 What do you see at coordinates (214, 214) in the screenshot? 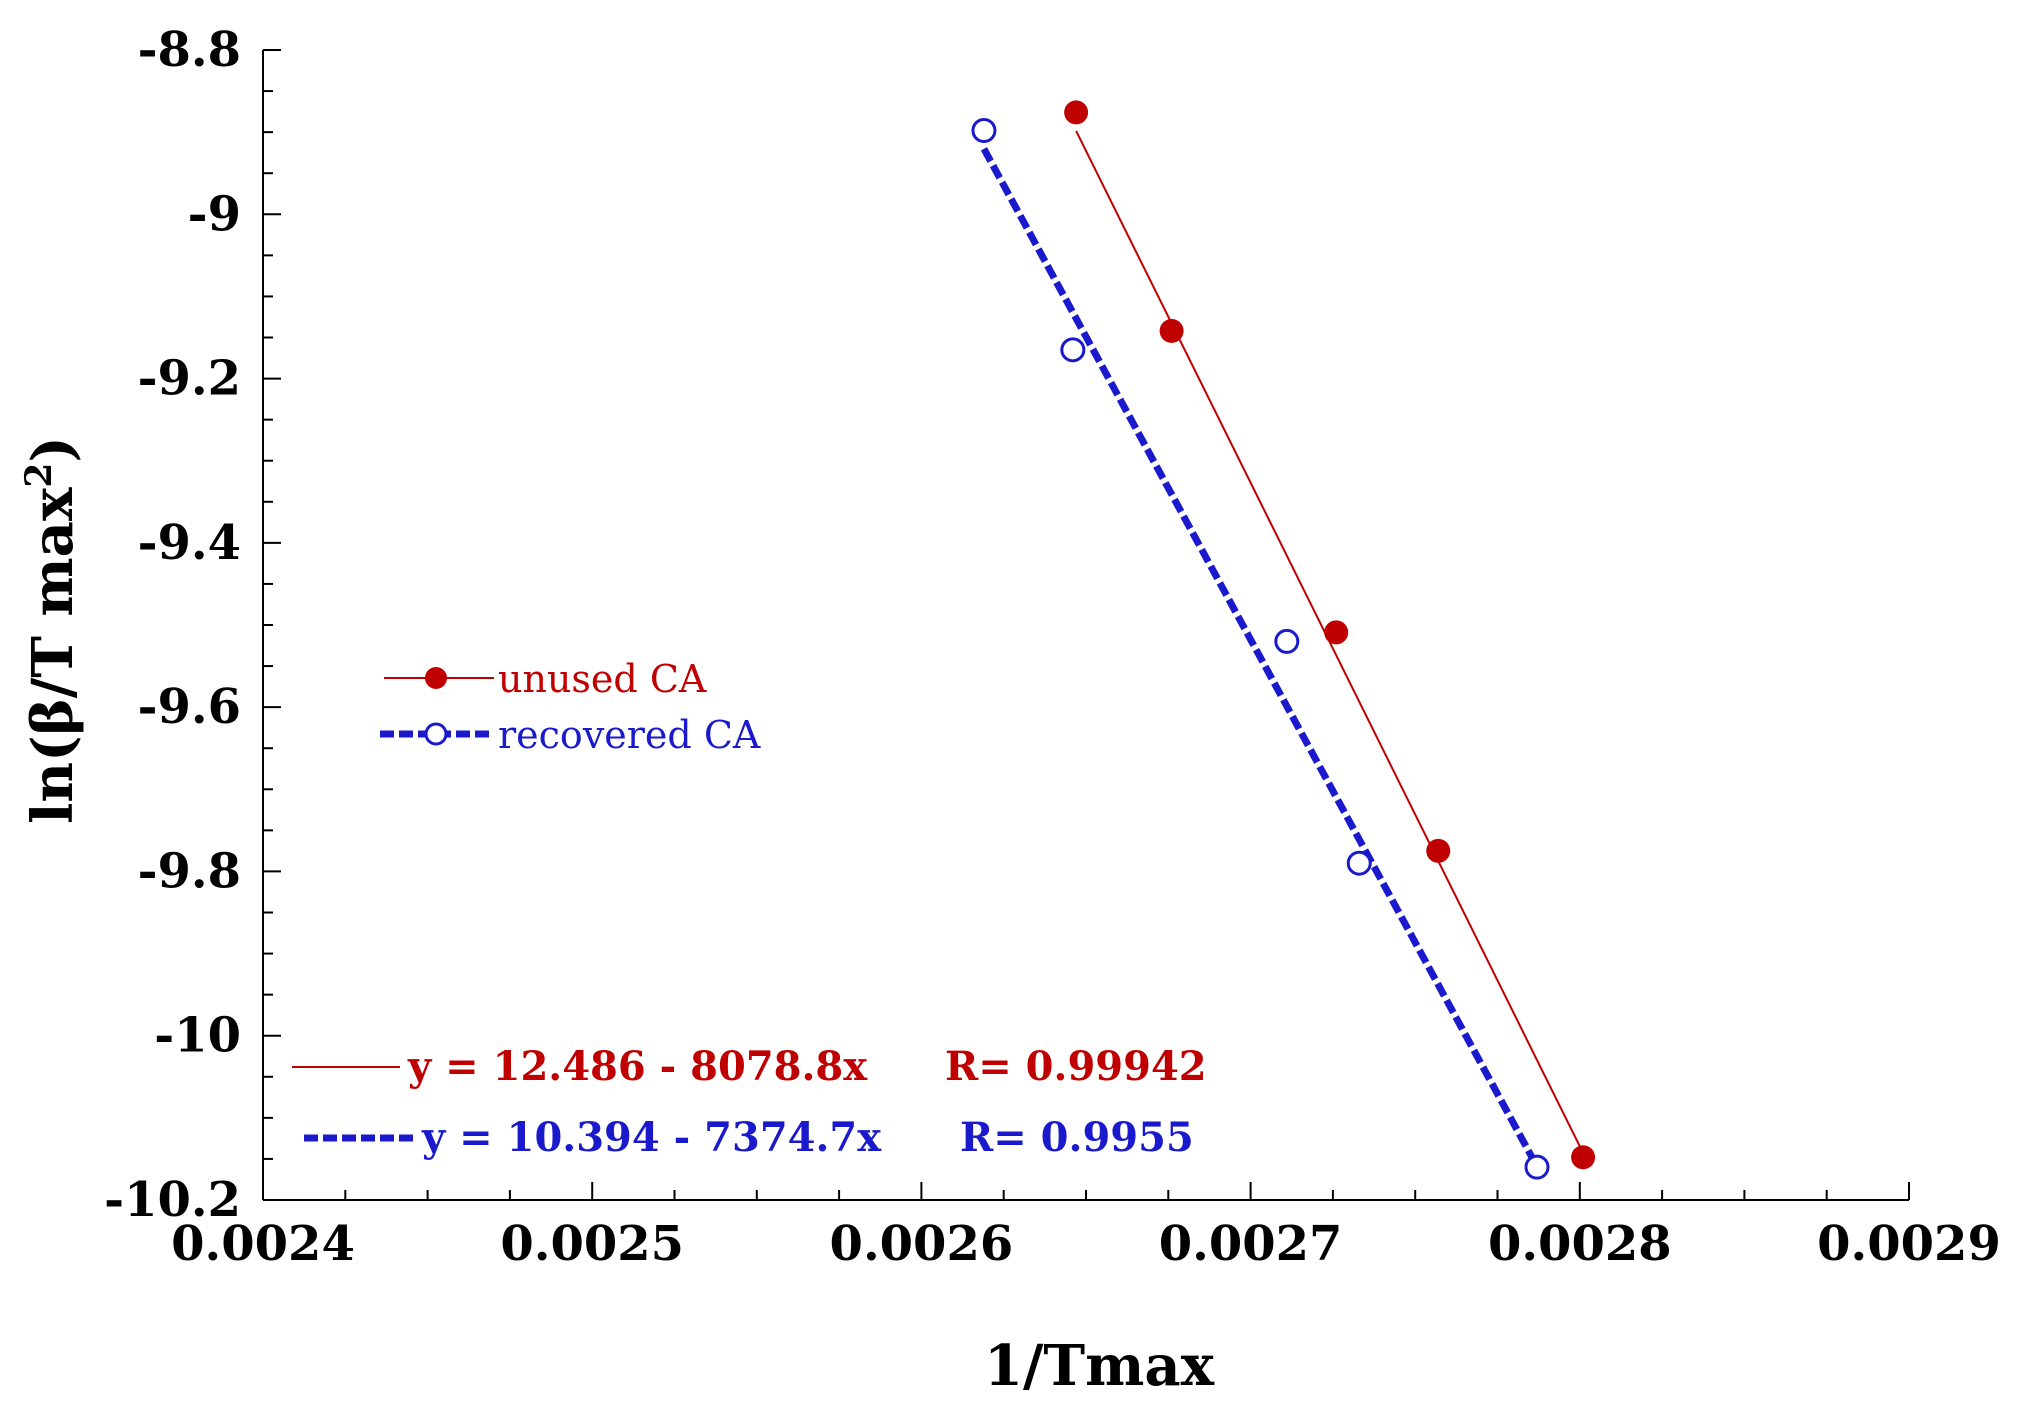
I see `y-tick-label: -9` at bounding box center [214, 214].